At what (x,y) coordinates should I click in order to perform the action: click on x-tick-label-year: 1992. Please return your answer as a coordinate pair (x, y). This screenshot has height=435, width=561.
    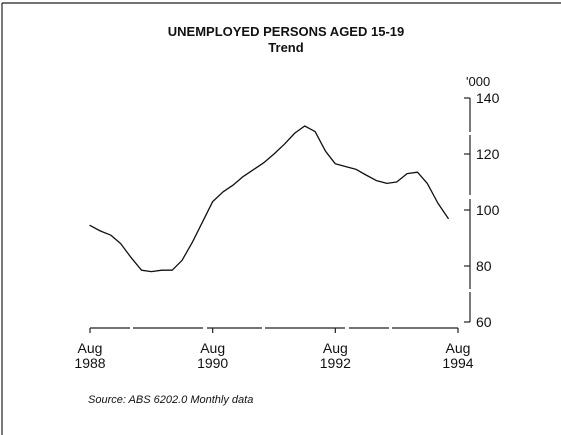
    Looking at the image, I should click on (335, 363).